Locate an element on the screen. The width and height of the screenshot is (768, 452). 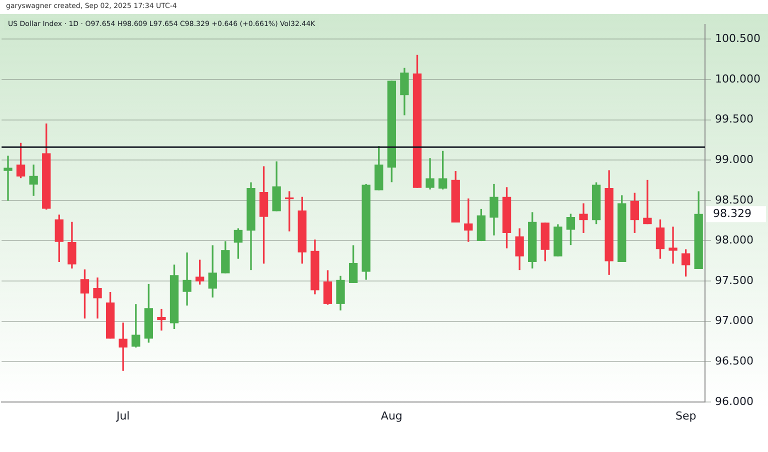
y-tick-label: 100.500 is located at coordinates (737, 38).